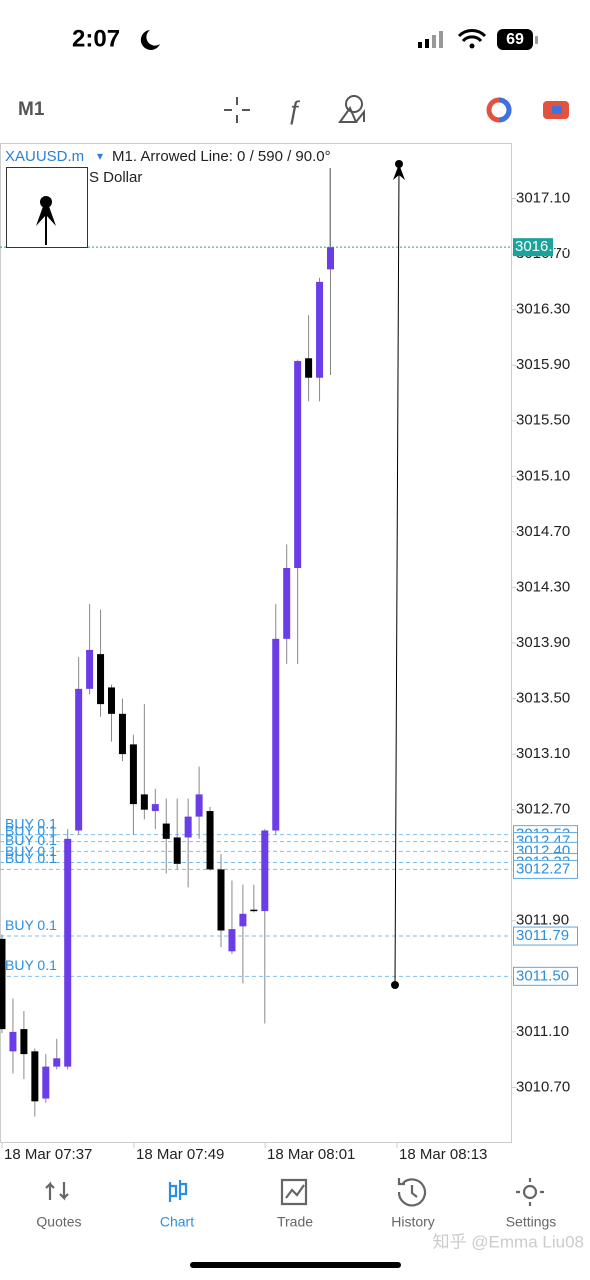  I want to click on tab-label: Trade, so click(295, 1222).